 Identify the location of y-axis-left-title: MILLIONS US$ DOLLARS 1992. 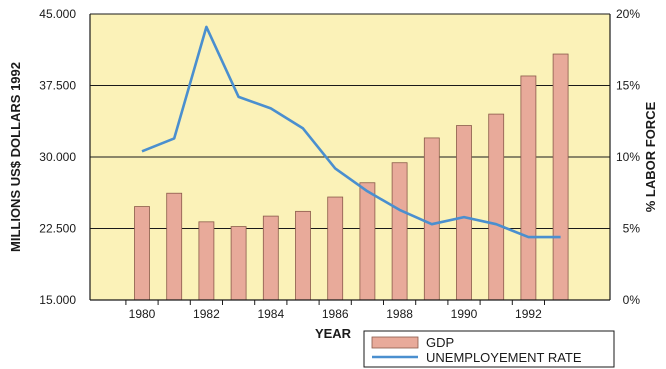
(15, 157).